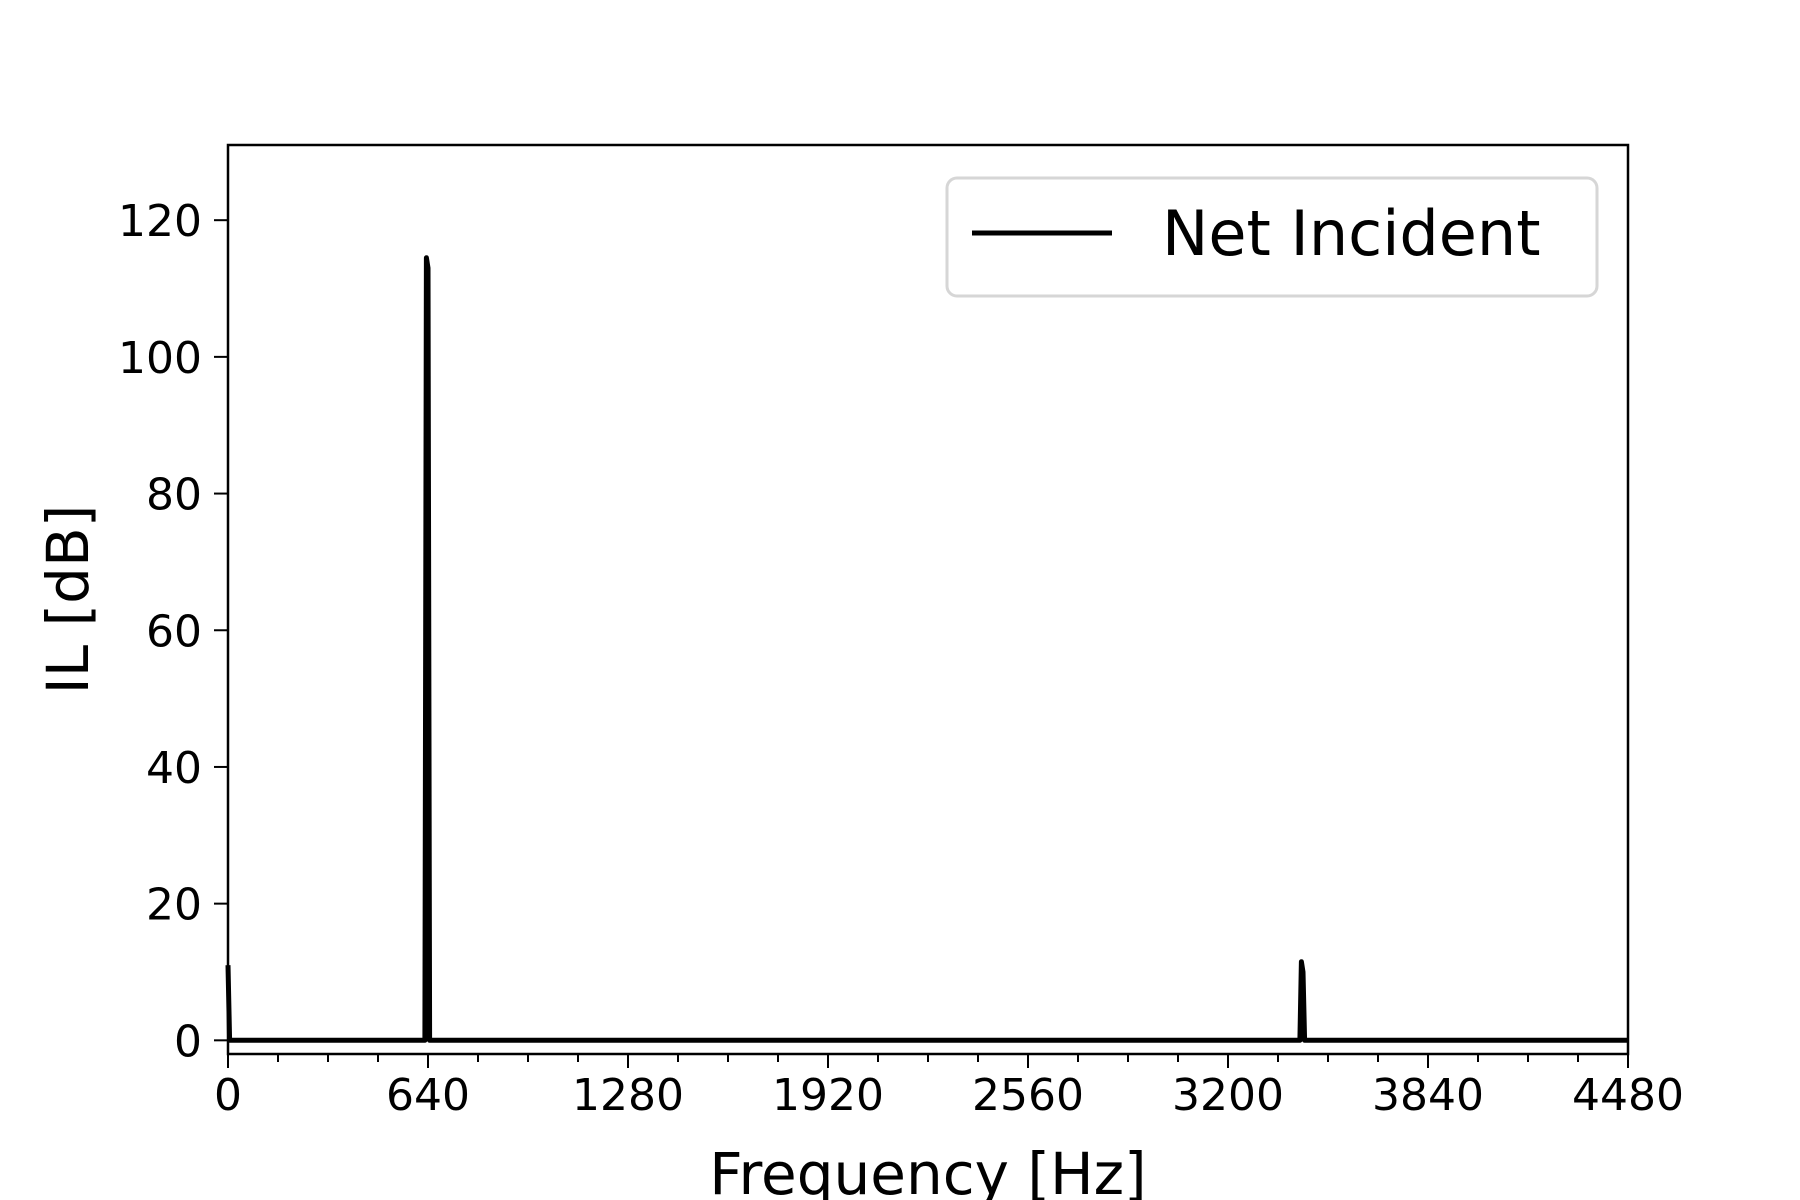 The image size is (1800, 1200). Describe the element at coordinates (174, 768) in the screenshot. I see `y-tick-label: 40` at that location.